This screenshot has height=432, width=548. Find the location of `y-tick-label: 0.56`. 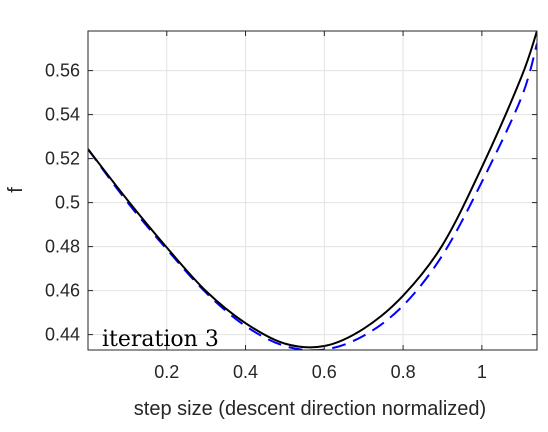

y-tick-label: 0.56 is located at coordinates (62, 71).